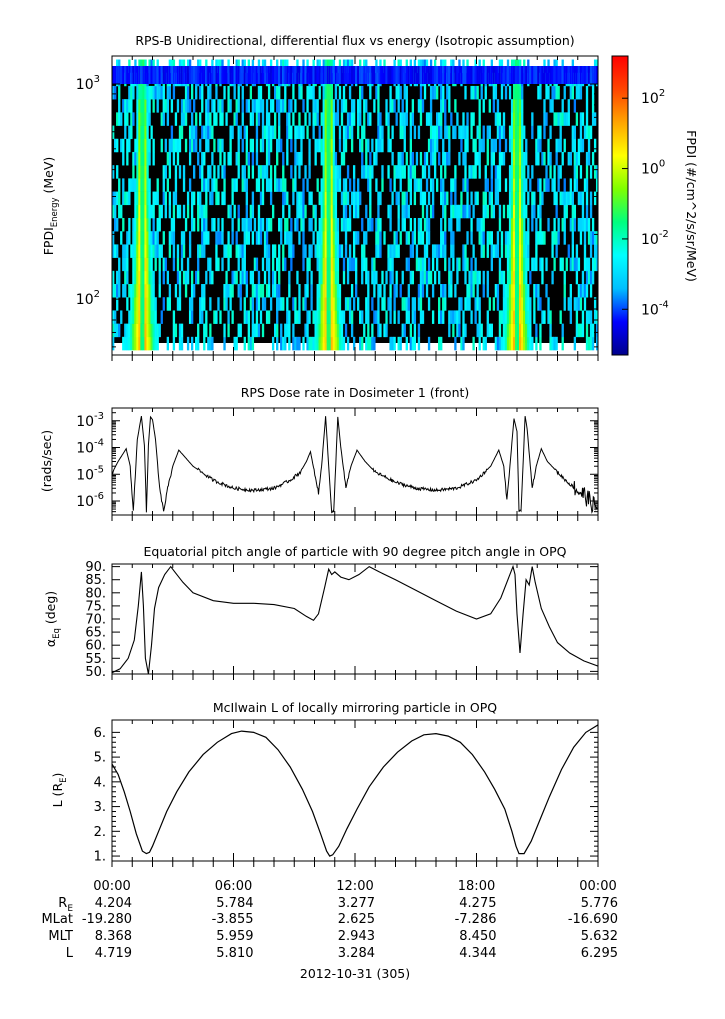 The width and height of the screenshot is (725, 1019). I want to click on colorbar-tick-label: 10-4, so click(655, 308).